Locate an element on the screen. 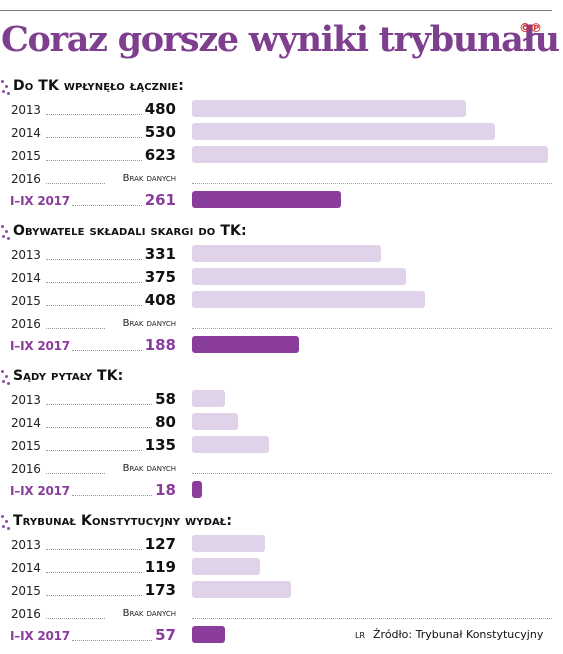  panel-title: Trybunał Konstytucyjny wydał: is located at coordinates (123, 521).